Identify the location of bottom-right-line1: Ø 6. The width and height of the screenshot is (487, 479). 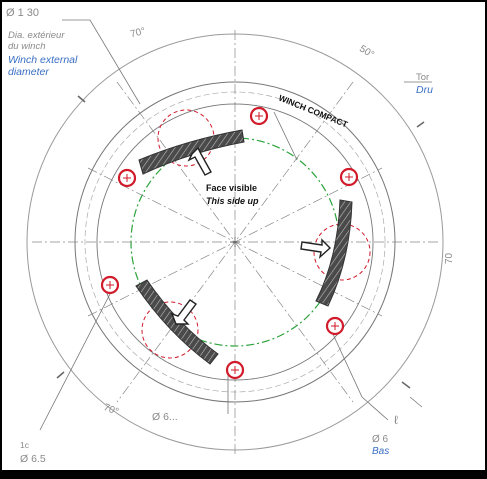
(380, 439).